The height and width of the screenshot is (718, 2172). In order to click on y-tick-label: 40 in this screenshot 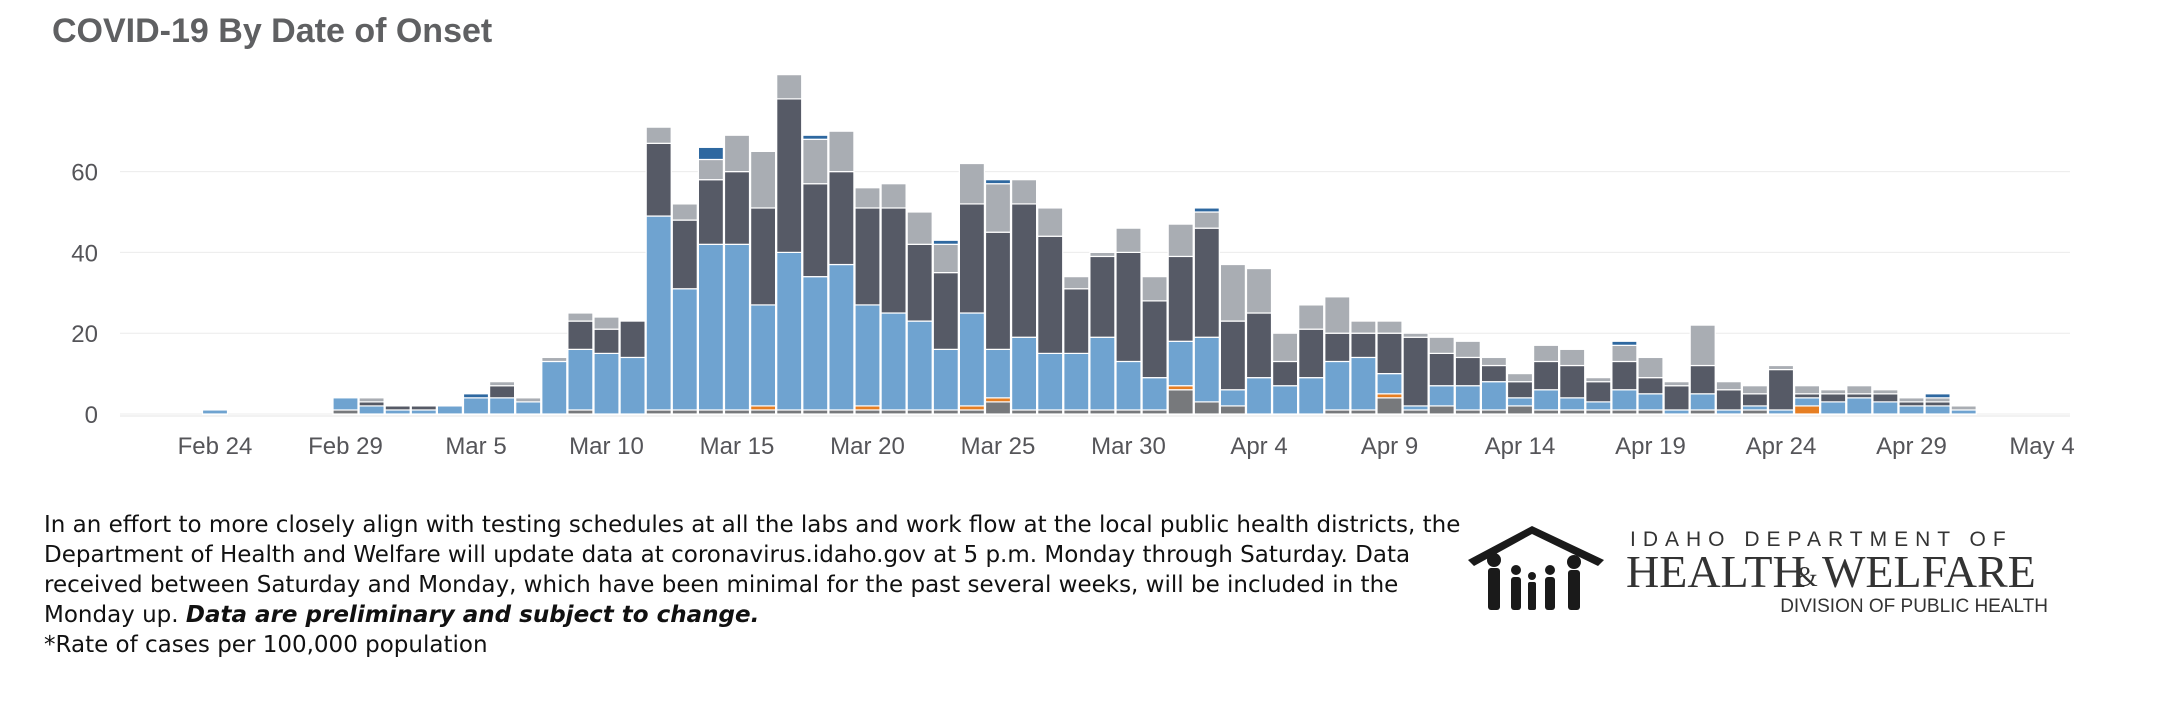, I will do `click(84, 253)`.